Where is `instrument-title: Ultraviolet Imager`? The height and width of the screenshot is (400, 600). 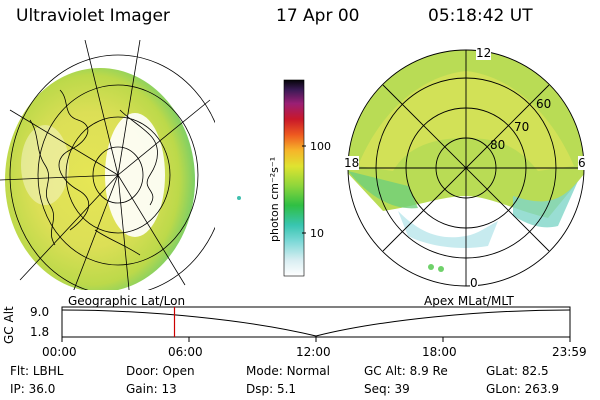
instrument-title: Ultraviolet Imager is located at coordinates (93, 16).